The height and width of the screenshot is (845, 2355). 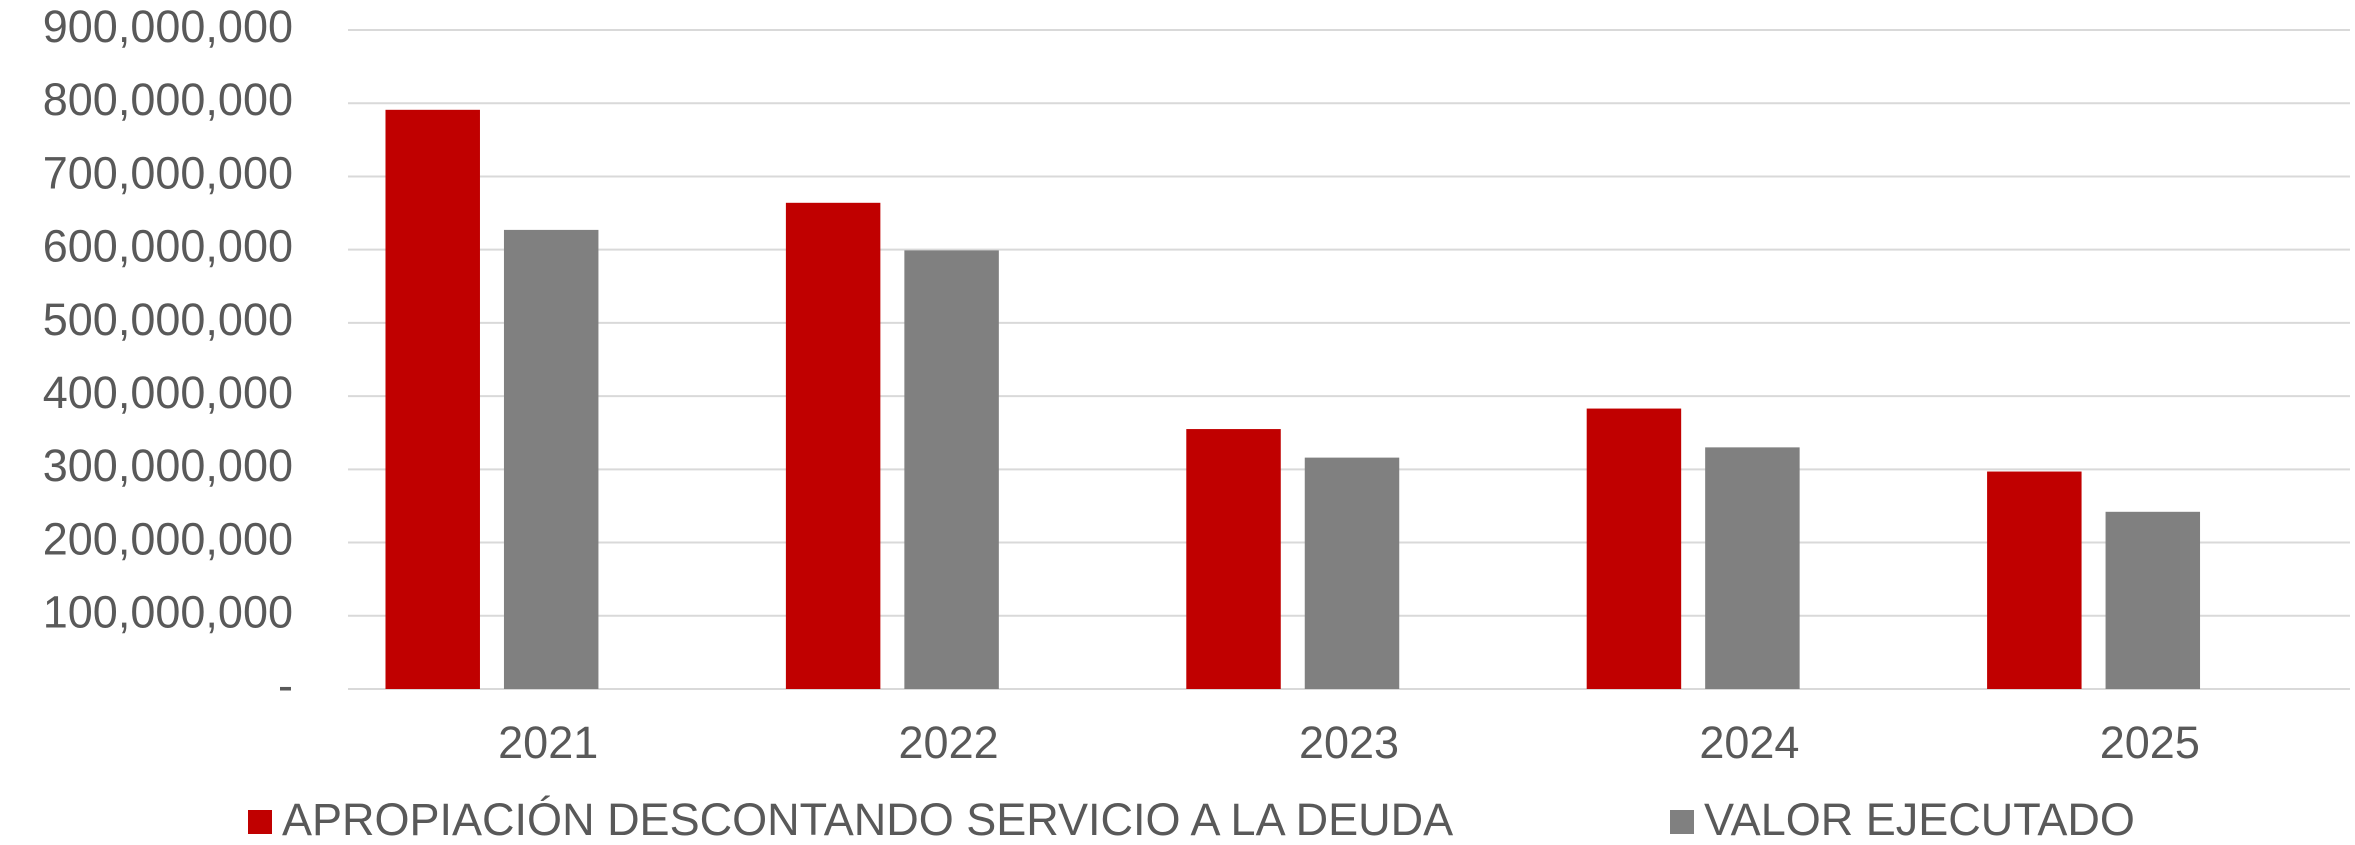 I want to click on x-tick-label: 2024, so click(x=1749, y=742).